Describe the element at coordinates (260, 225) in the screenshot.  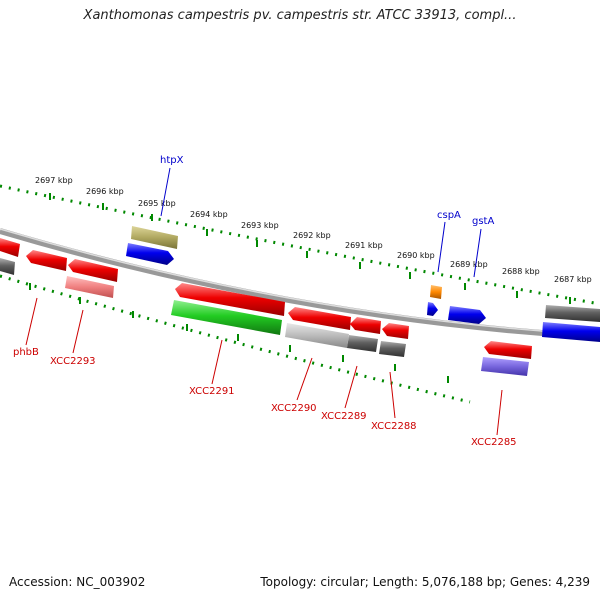
I see `kbp-label-2693: 2693 kbp` at that location.